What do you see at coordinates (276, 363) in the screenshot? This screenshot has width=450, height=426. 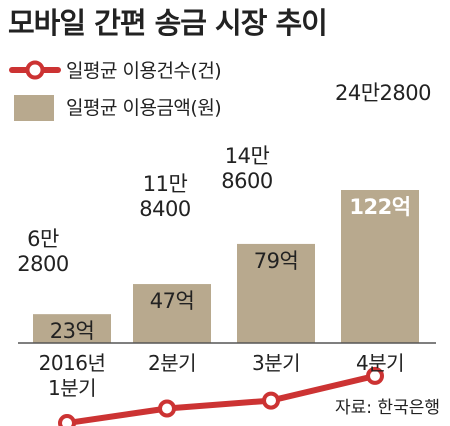 I see `category-label: 3분기` at bounding box center [276, 363].